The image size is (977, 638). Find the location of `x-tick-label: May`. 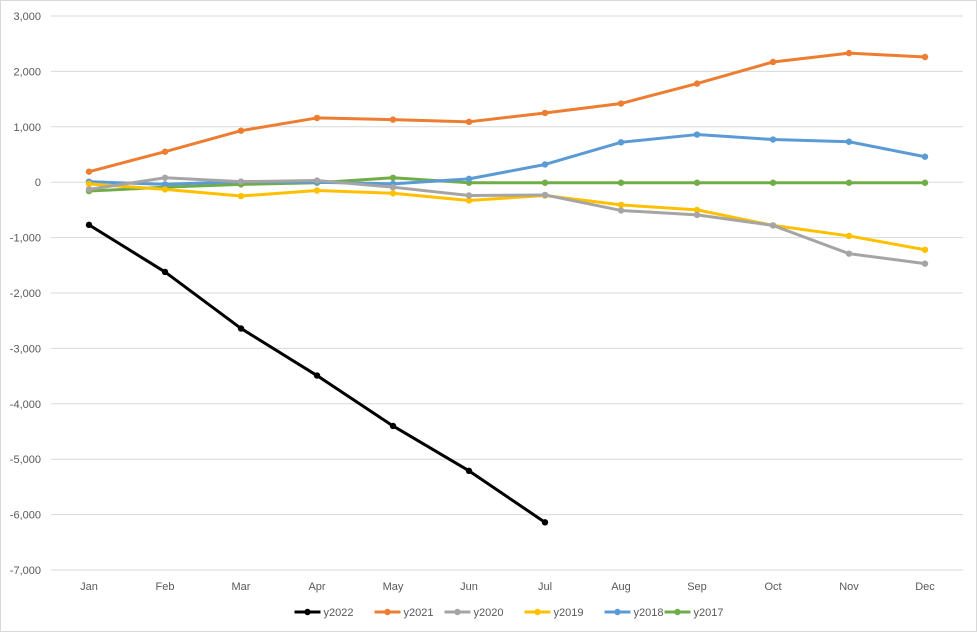

x-tick-label: May is located at coordinates (393, 587).